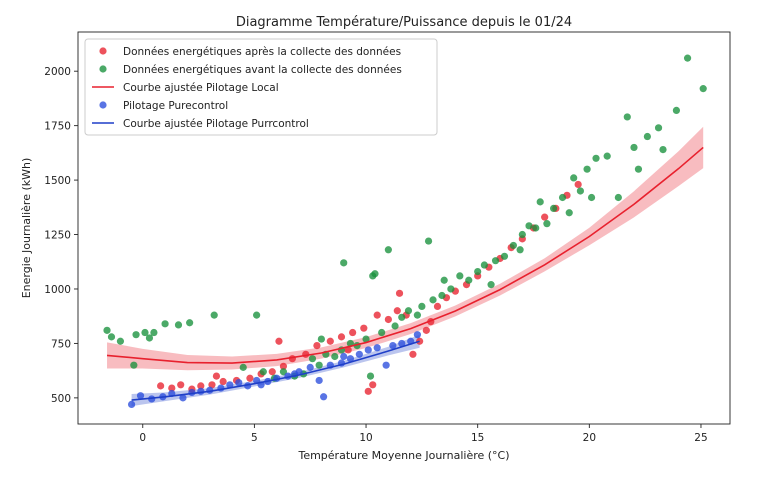 This screenshot has height=479, width=766. I want to click on legend-label: Pilotage Purecontrol, so click(175, 106).